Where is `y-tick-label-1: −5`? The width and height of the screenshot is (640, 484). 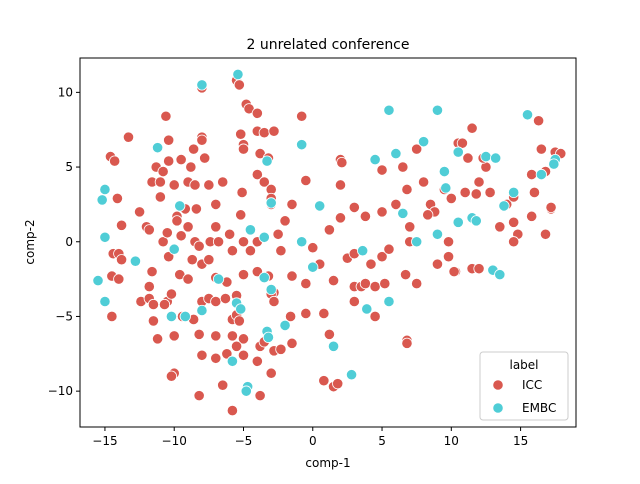
y-tick-label-1: −5 is located at coordinates (64, 316).